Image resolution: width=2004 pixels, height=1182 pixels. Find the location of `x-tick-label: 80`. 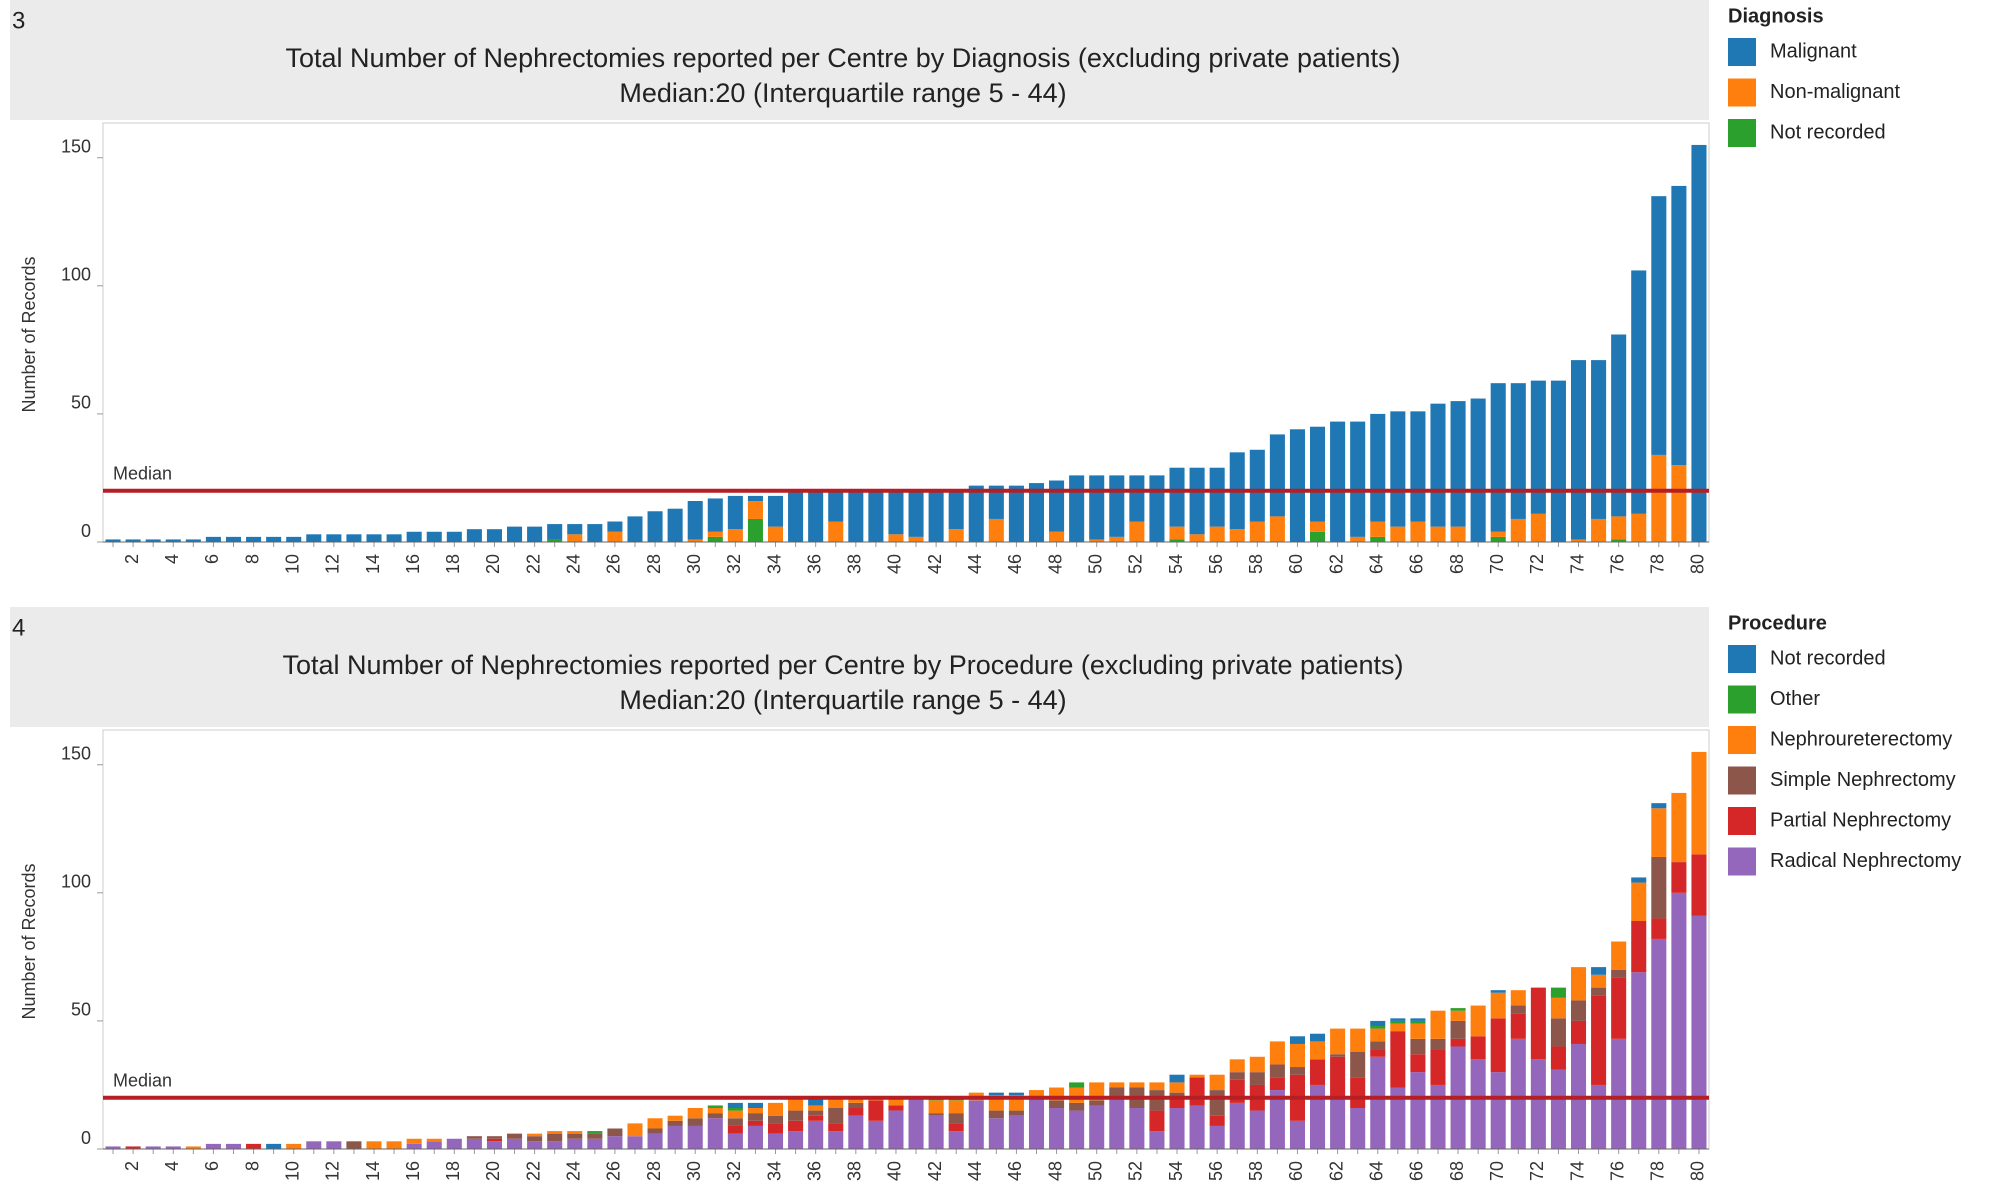

x-tick-label: 80 is located at coordinates (1698, 564).